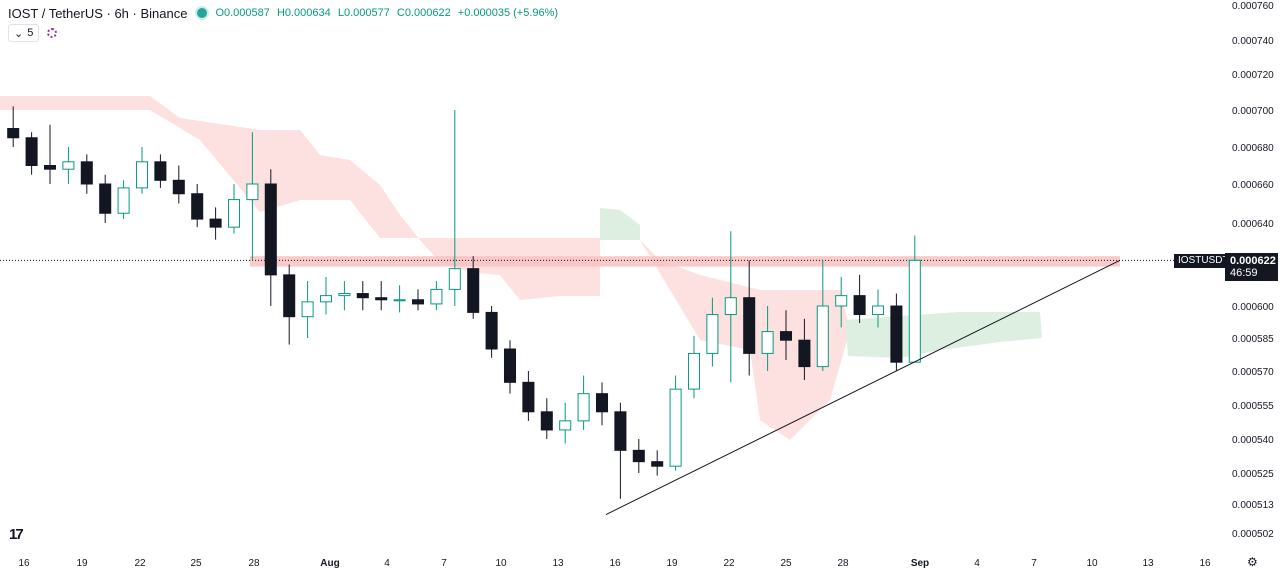 The height and width of the screenshot is (571, 1280). Describe the element at coordinates (1148, 563) in the screenshot. I see `x-tick-label: 13` at that location.